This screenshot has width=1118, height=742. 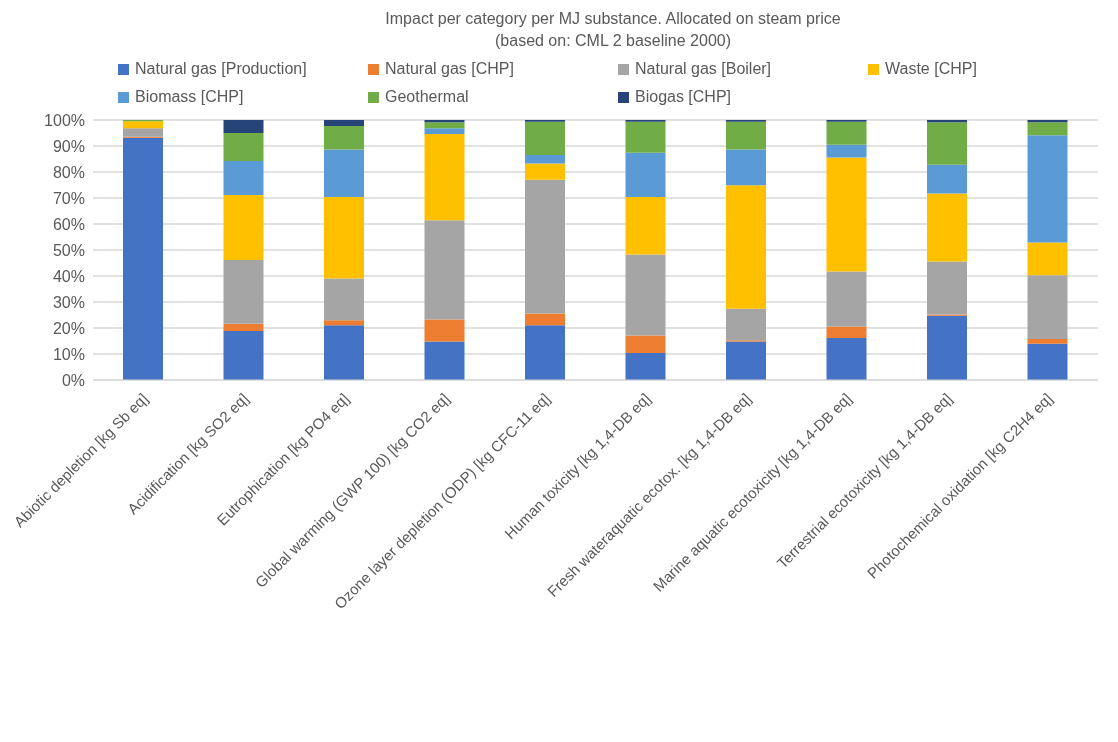 What do you see at coordinates (221, 69) in the screenshot?
I see `legend-label: Natural gas [Production]` at bounding box center [221, 69].